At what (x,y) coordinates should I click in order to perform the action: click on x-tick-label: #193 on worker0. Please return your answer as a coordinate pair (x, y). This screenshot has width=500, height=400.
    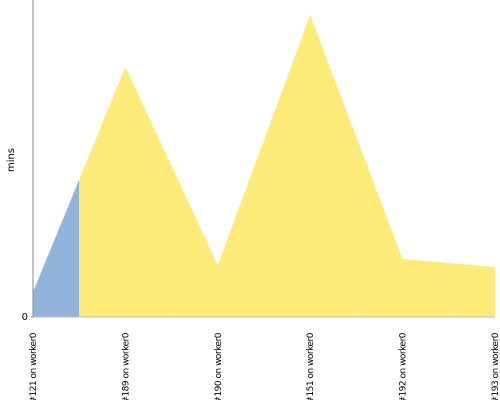
    Looking at the image, I should click on (495, 366).